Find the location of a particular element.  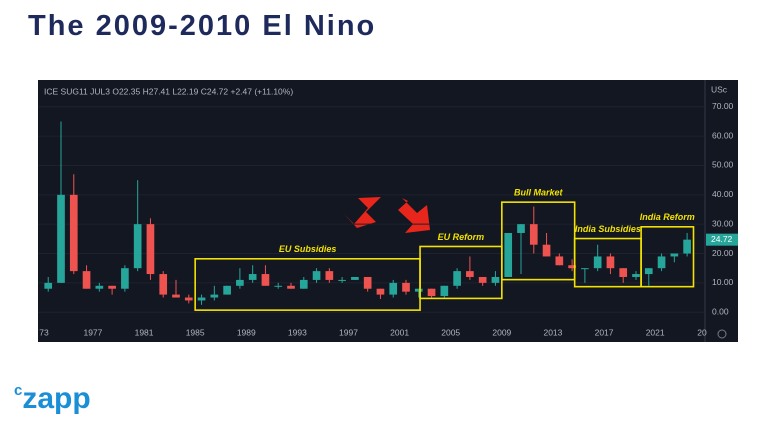

annotation-label: Bull Market is located at coordinates (539, 193).